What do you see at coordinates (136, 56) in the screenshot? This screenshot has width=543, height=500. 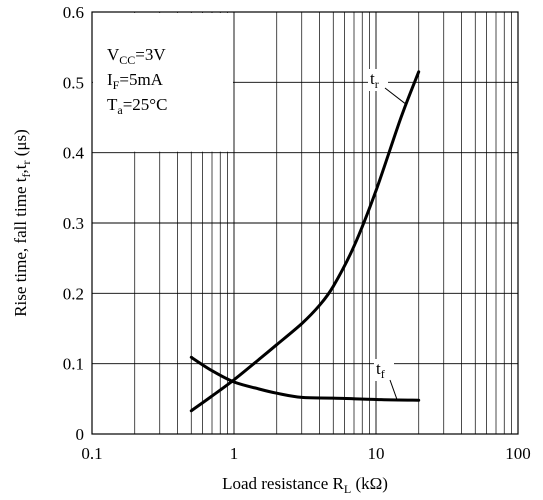 I see `condition-vcc: VCC=3V` at bounding box center [136, 56].